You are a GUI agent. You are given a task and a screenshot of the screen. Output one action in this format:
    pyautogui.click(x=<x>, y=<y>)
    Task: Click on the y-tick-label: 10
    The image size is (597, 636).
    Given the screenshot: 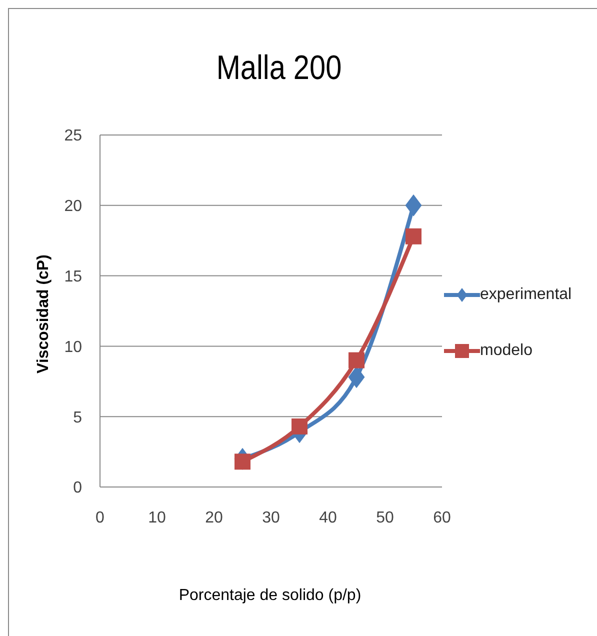 What is the action you would take?
    pyautogui.click(x=73, y=347)
    